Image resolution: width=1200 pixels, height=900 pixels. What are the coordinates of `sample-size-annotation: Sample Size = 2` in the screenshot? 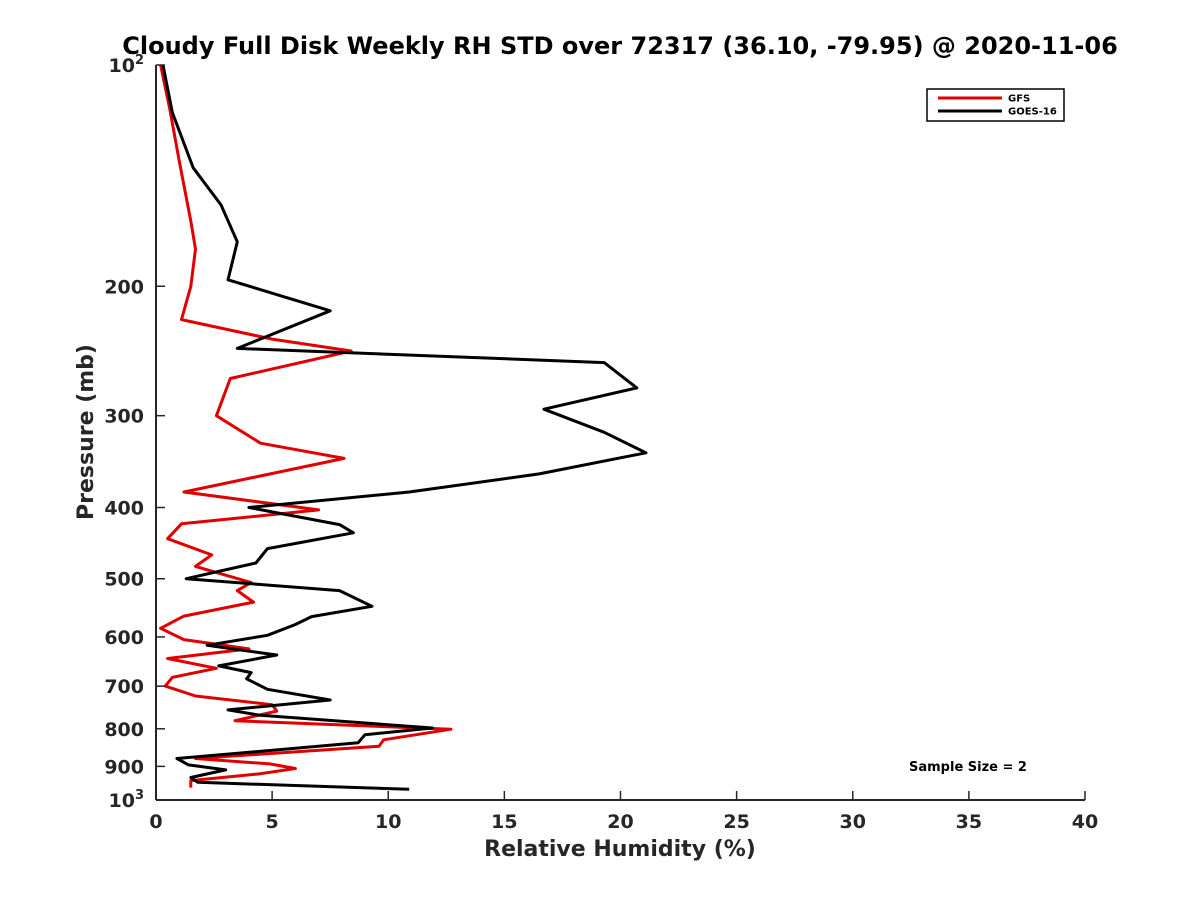 It's located at (968, 767).